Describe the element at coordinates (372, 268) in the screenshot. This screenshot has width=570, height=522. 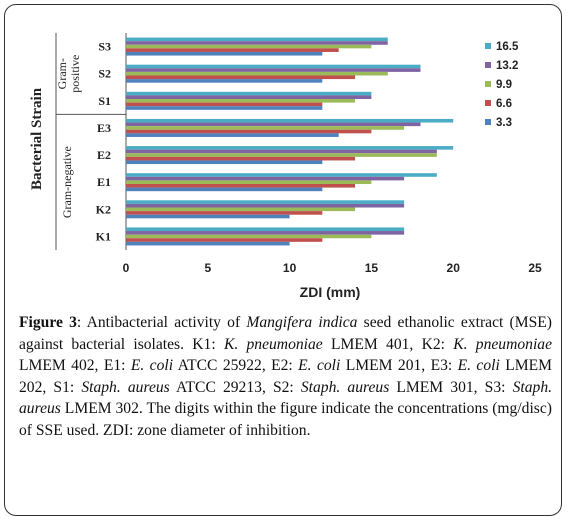
I see `x-tick-label: 15` at that location.